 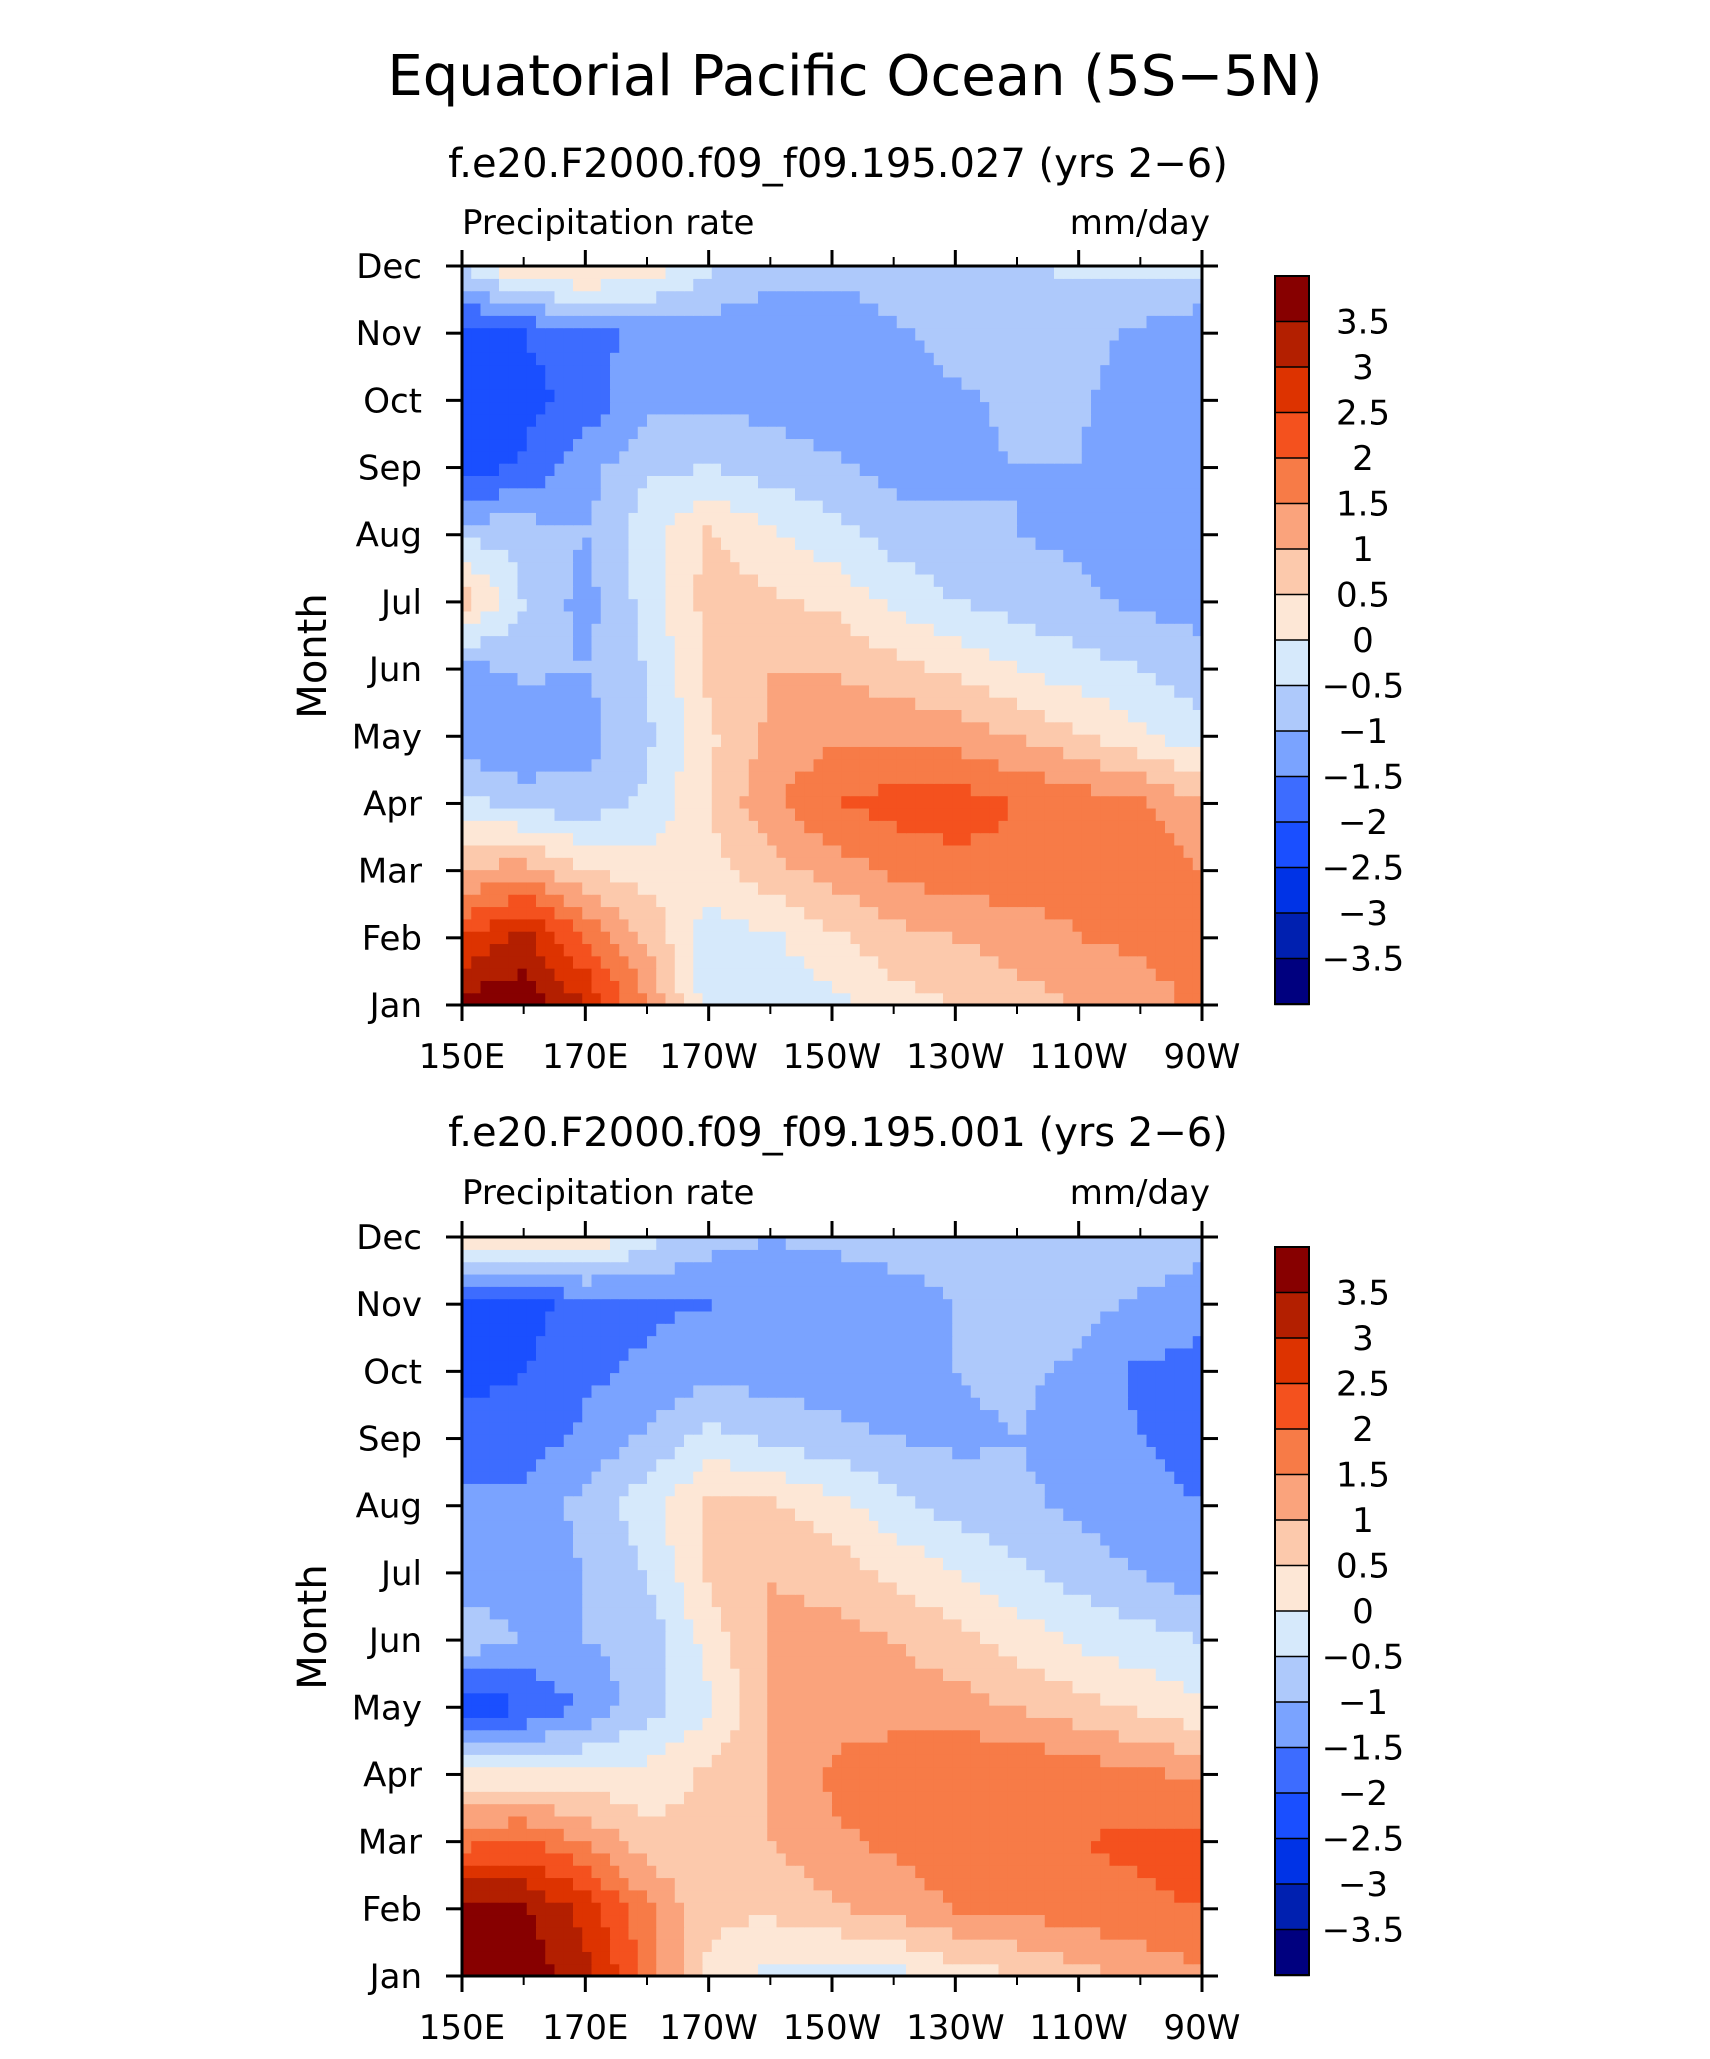 What do you see at coordinates (392, 401) in the screenshot?
I see `y-tick-label: Oct` at bounding box center [392, 401].